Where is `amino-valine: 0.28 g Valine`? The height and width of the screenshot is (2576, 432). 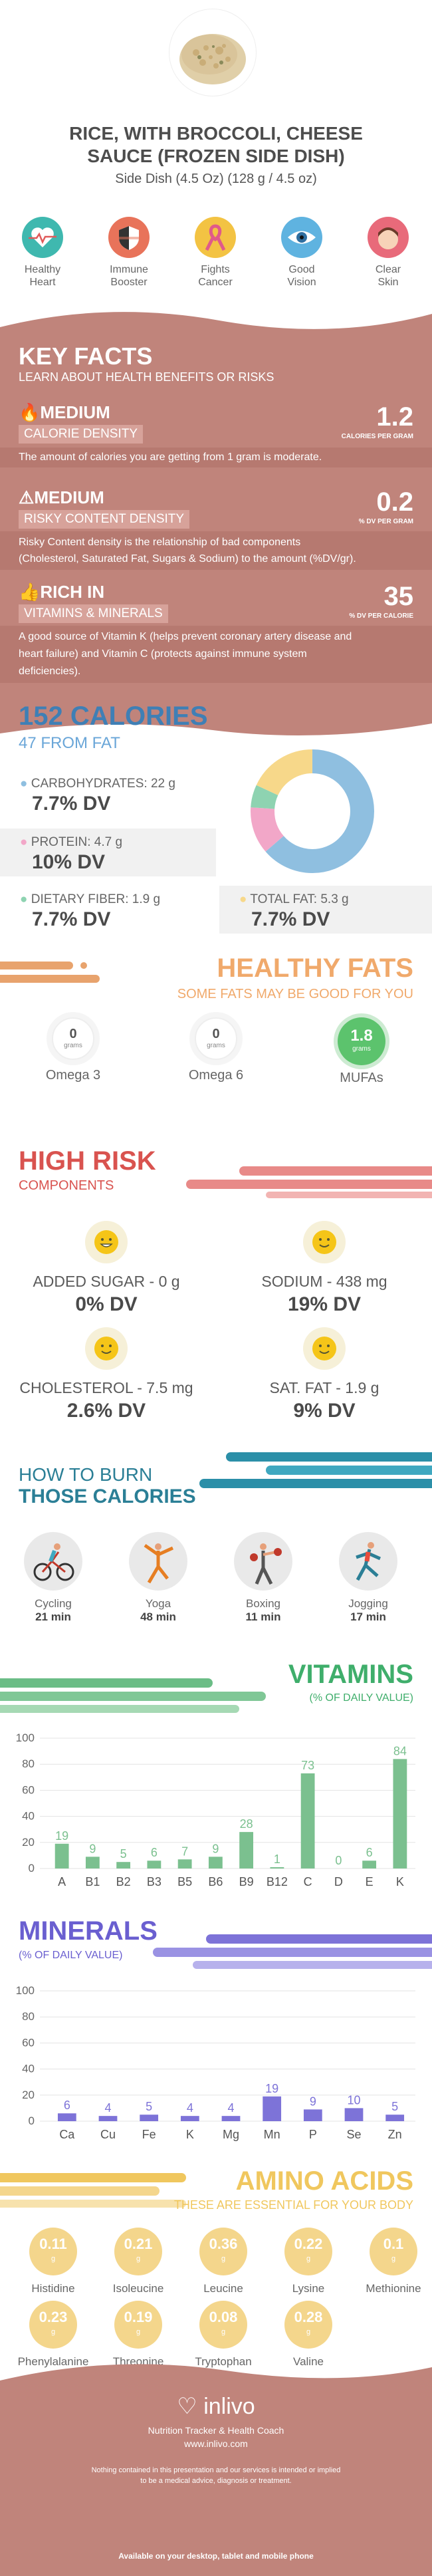
amino-valine: 0.28 g Valine is located at coordinates (308, 2335).